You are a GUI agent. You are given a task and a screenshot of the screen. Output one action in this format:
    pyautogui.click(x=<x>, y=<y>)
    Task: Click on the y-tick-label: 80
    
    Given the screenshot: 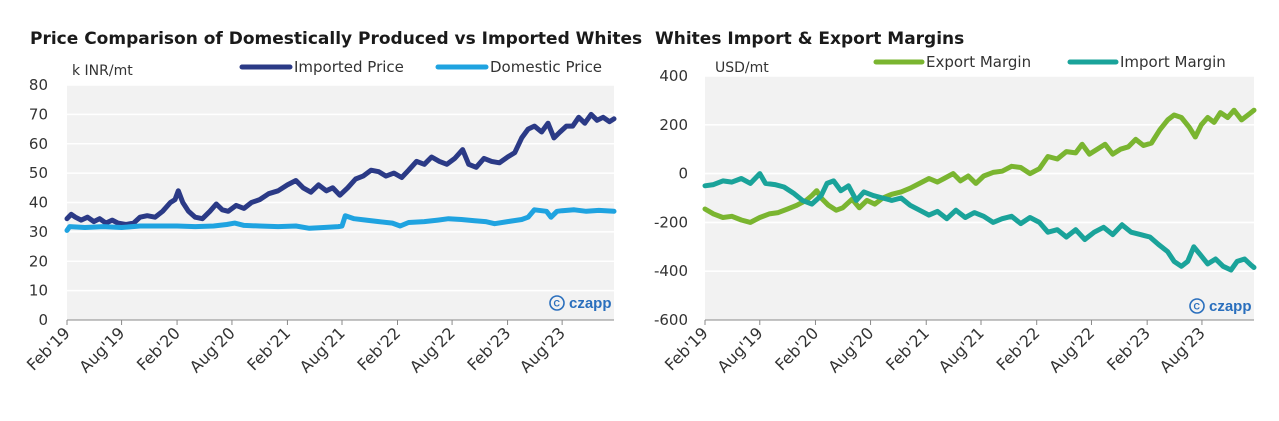 What is the action you would take?
    pyautogui.click(x=38, y=85)
    